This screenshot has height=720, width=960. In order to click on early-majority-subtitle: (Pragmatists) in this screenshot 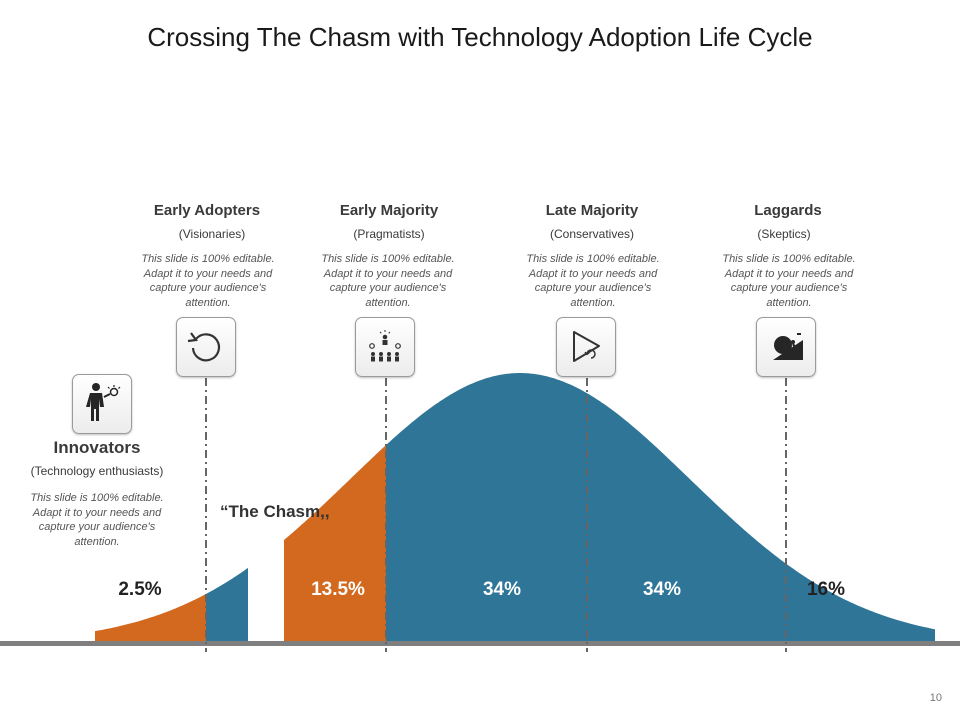, I will do `click(389, 234)`.